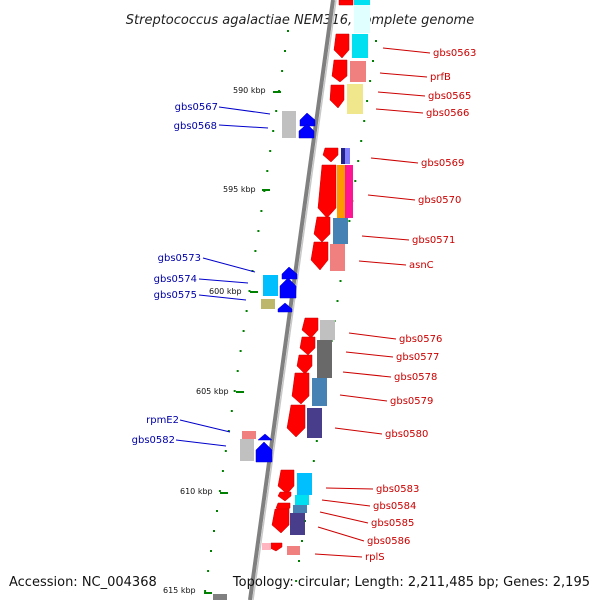  Describe the element at coordinates (175, 295) in the screenshot. I see `gene-label-gbs0575: gbs0575` at that location.